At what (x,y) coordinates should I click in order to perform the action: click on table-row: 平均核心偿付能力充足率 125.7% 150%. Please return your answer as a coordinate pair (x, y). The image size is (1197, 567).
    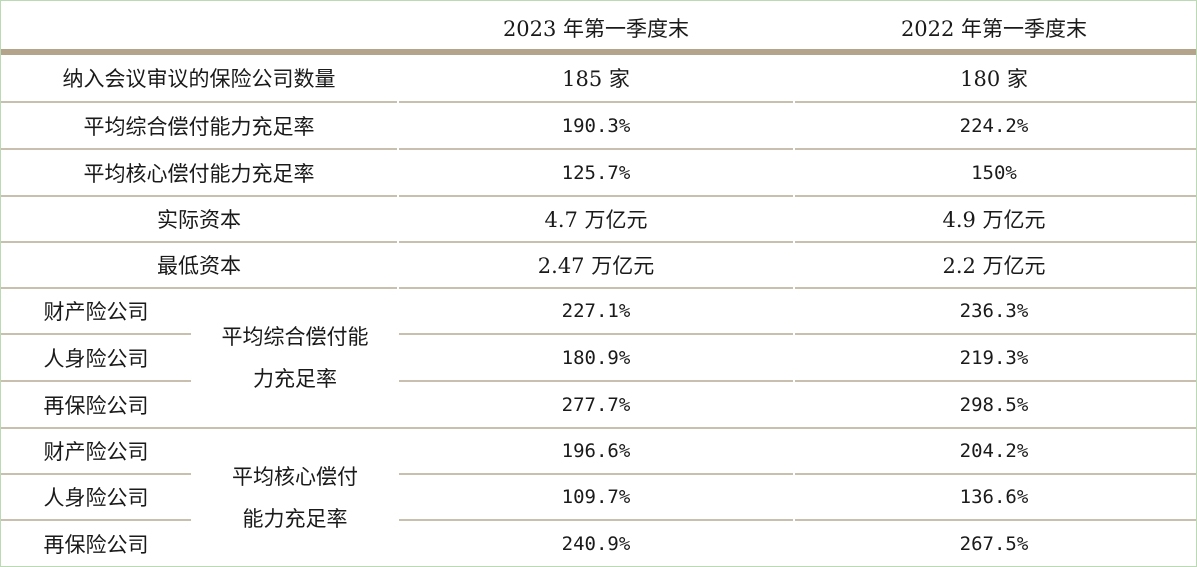
    Looking at the image, I should click on (598, 172).